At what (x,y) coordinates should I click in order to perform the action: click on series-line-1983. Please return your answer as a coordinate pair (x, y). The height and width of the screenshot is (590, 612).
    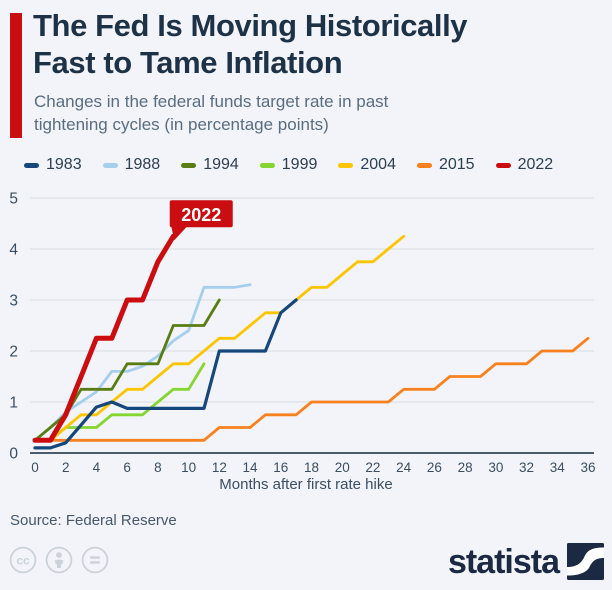
    Looking at the image, I should click on (165, 374).